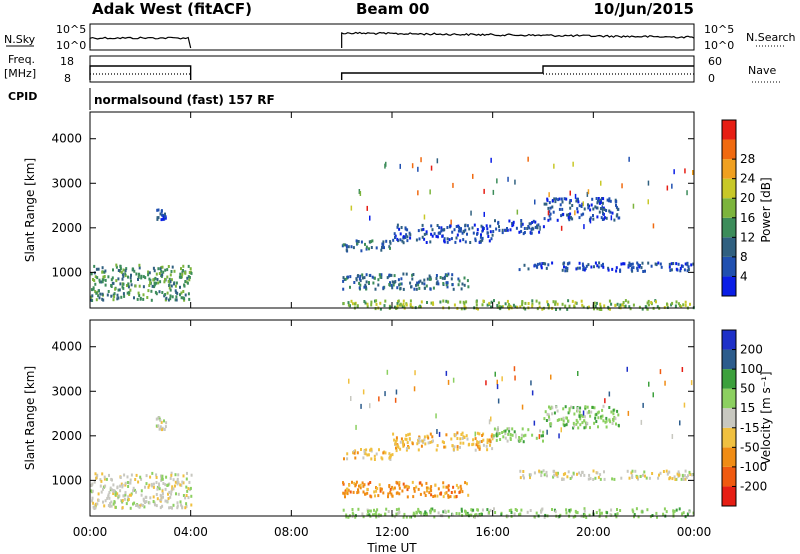 This screenshot has height=554, width=800. I want to click on date-title: 10/Jun/2015, so click(643, 9).